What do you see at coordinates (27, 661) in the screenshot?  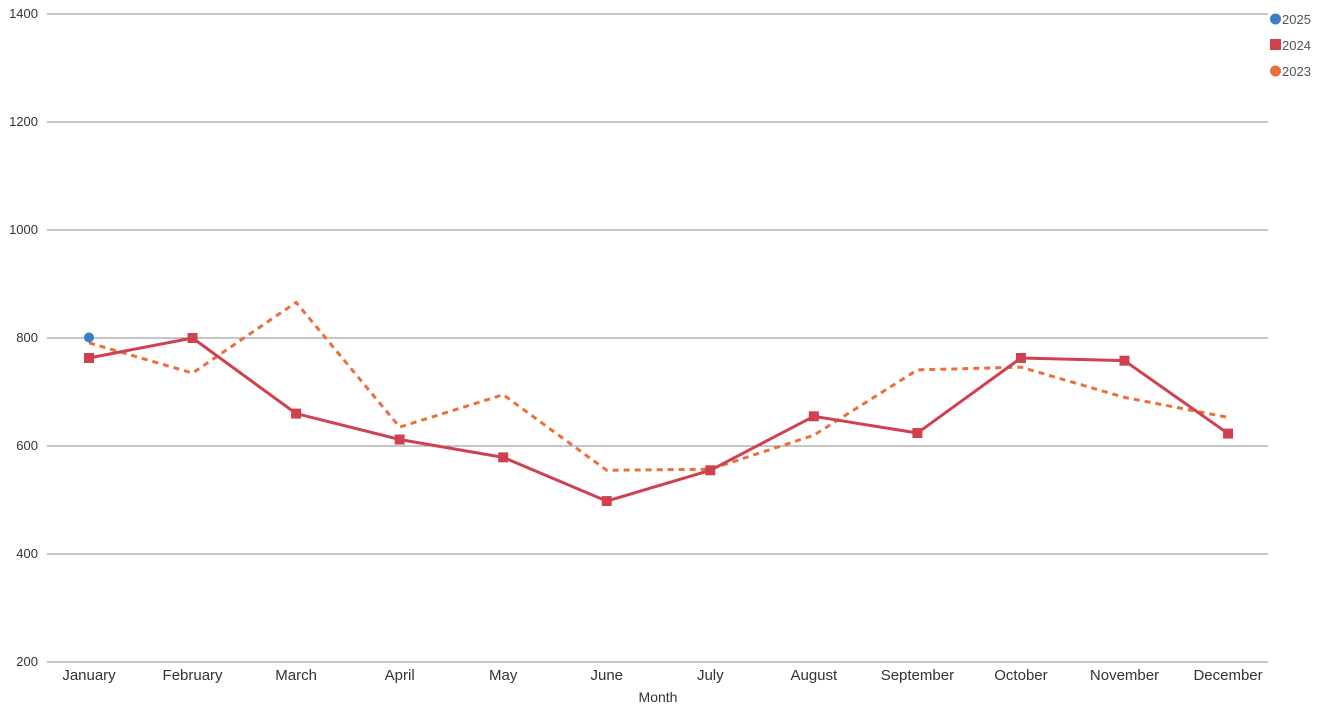 I see `y-tick-label: 200` at bounding box center [27, 661].